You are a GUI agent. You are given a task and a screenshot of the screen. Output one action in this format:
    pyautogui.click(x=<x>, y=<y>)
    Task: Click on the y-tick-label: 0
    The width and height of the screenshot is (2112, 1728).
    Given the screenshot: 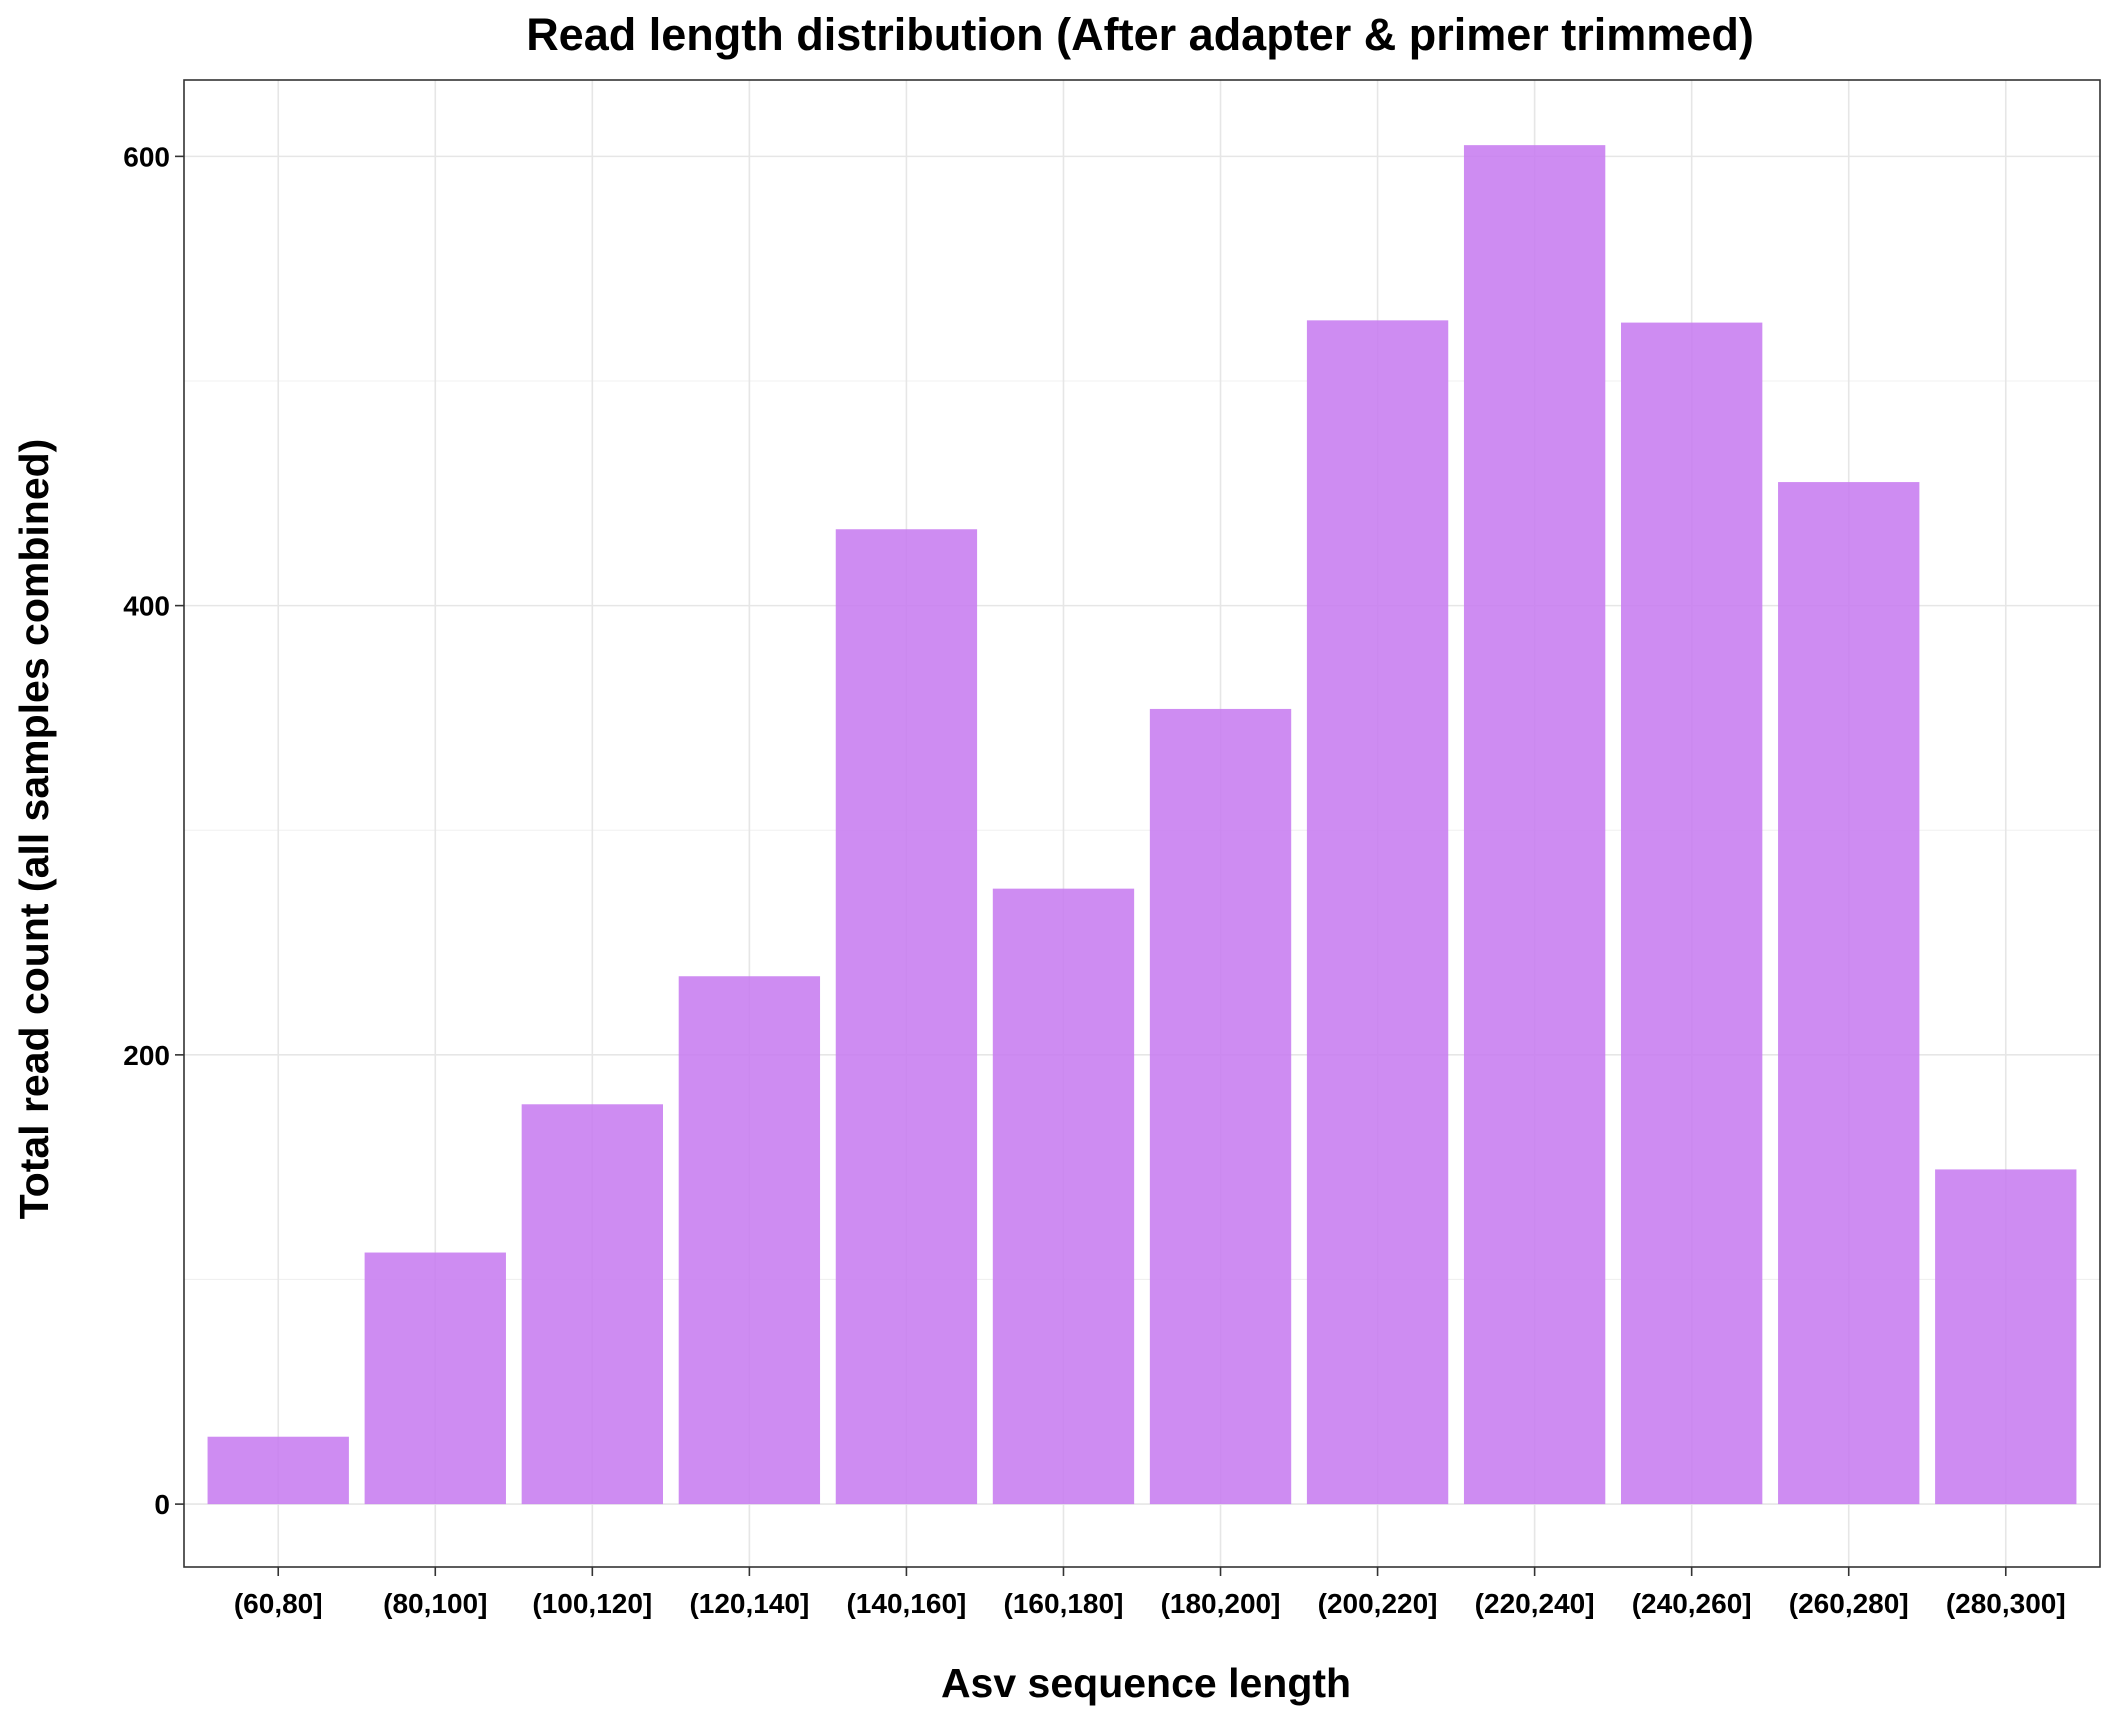 What is the action you would take?
    pyautogui.click(x=162, y=1504)
    